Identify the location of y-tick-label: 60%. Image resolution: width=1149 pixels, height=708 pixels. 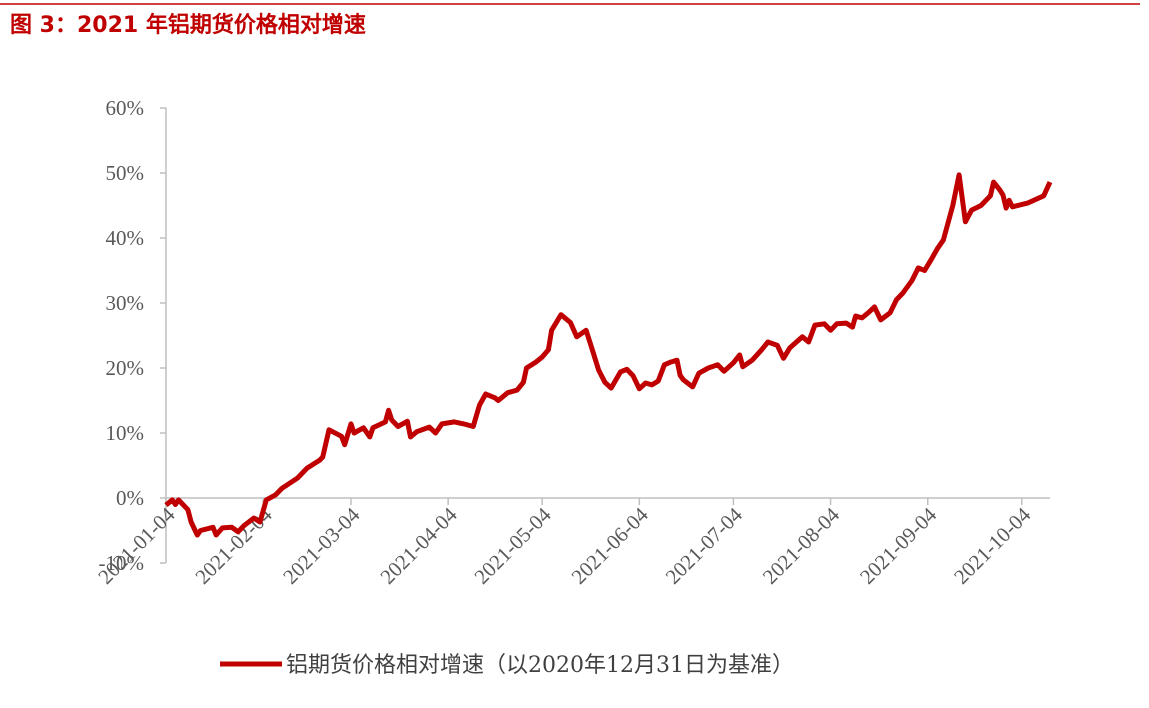
(125, 108).